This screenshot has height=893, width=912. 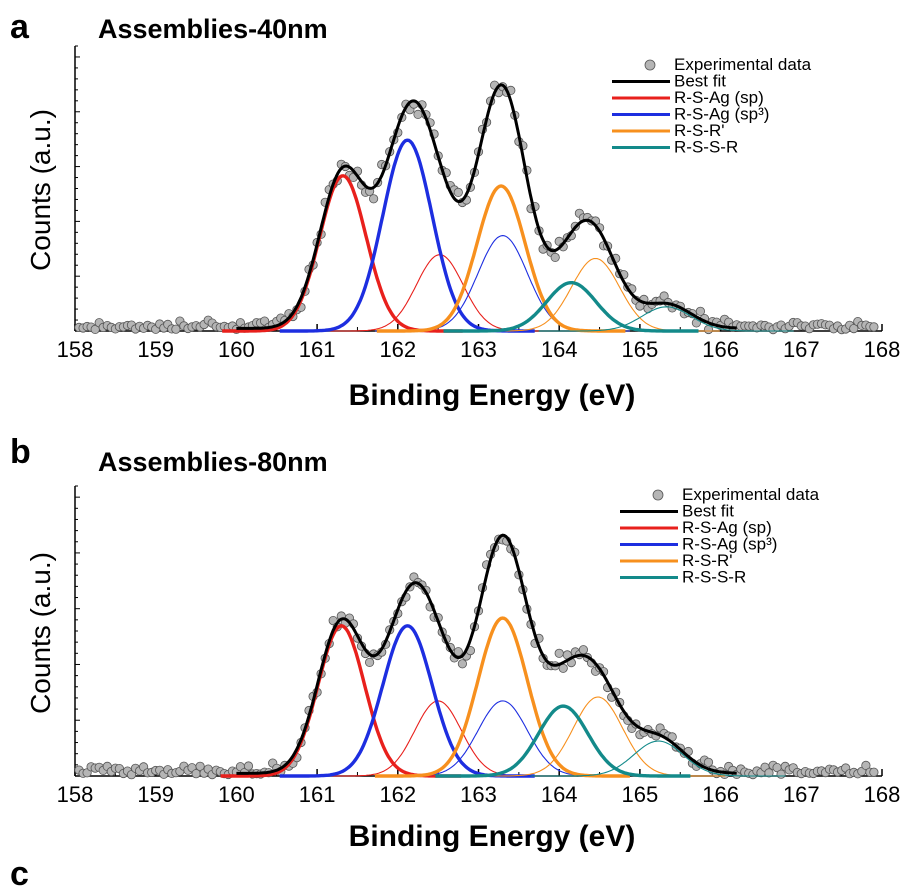 I want to click on panel-b-legend-item: R-S-R', so click(x=676, y=560).